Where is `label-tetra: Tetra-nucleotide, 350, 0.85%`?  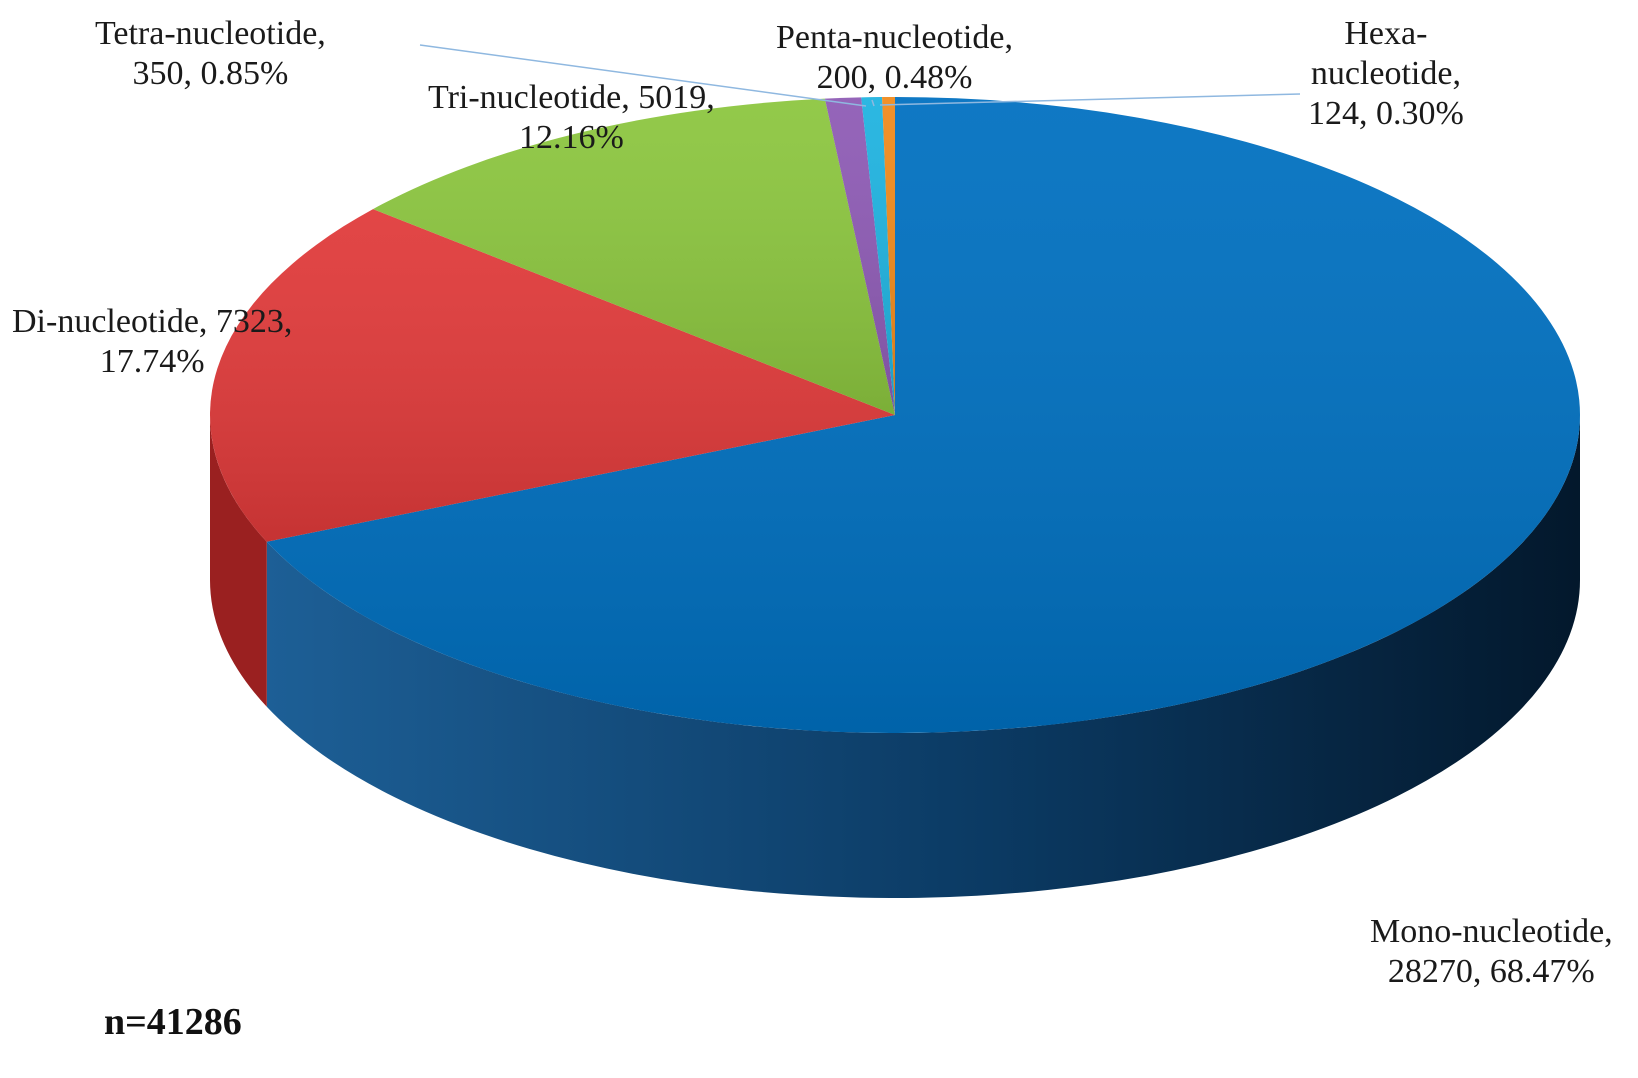
label-tetra: Tetra-nucleotide, 350, 0.85% is located at coordinates (210, 53).